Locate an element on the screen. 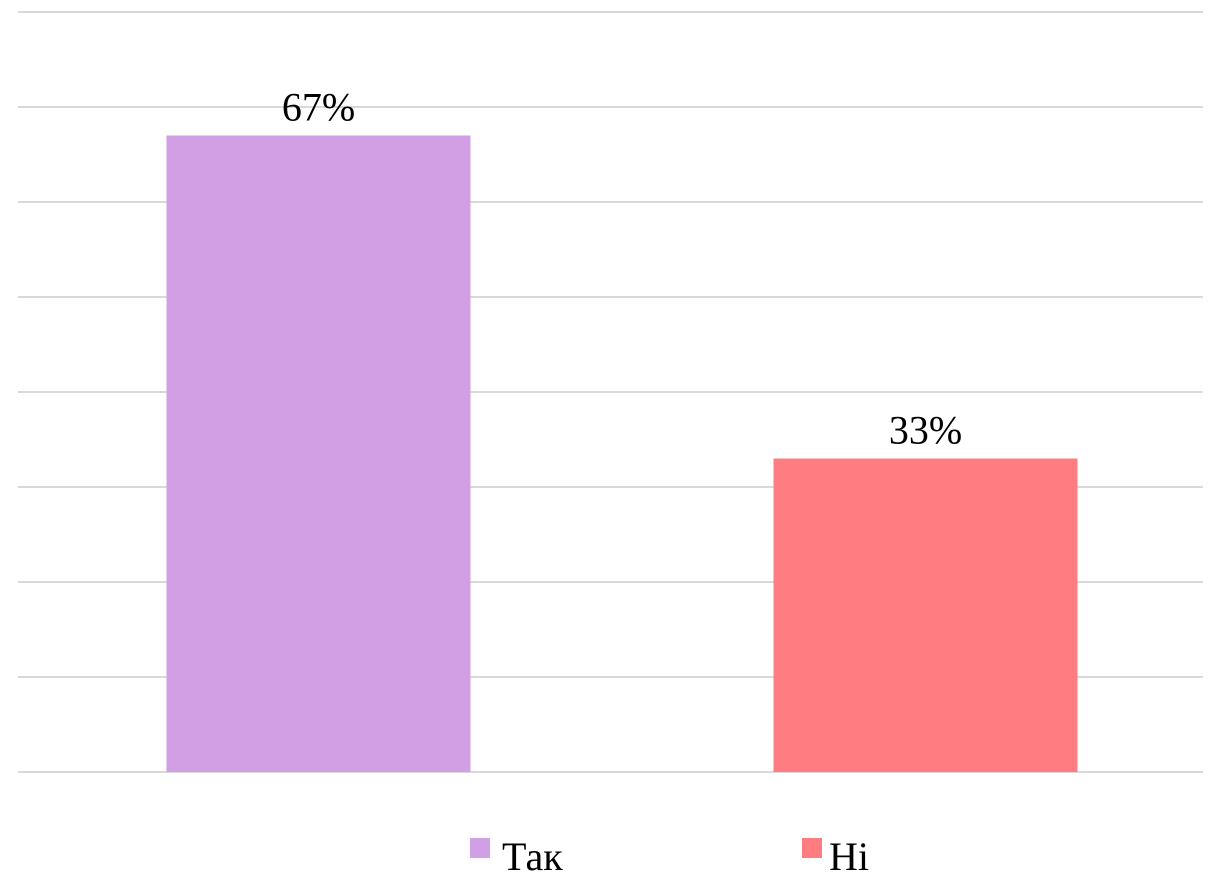 The width and height of the screenshot is (1217, 879). legend-label-2: Ні is located at coordinates (849, 856).